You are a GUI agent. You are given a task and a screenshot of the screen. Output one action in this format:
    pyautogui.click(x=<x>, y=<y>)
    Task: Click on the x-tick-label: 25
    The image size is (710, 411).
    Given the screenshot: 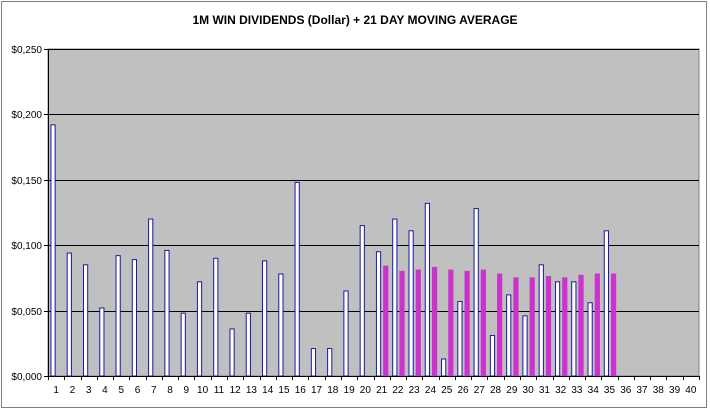 What is the action you would take?
    pyautogui.click(x=447, y=390)
    